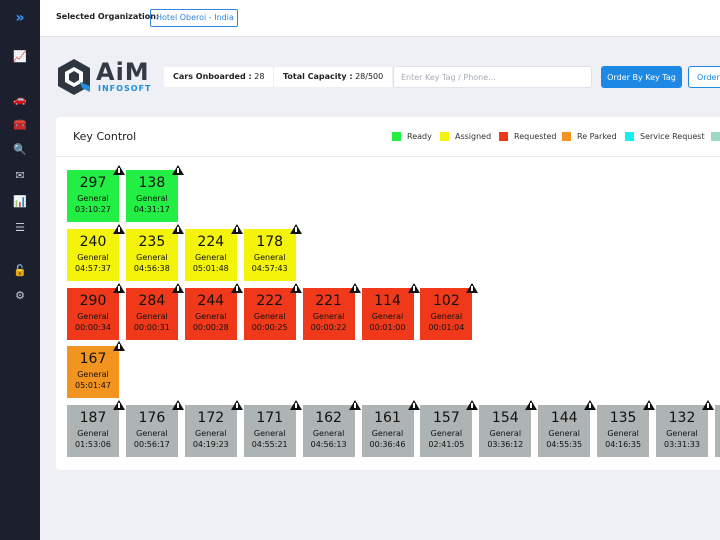 The image size is (720, 540). I want to click on key-tile: 157 General 02:41:05, so click(449, 428).